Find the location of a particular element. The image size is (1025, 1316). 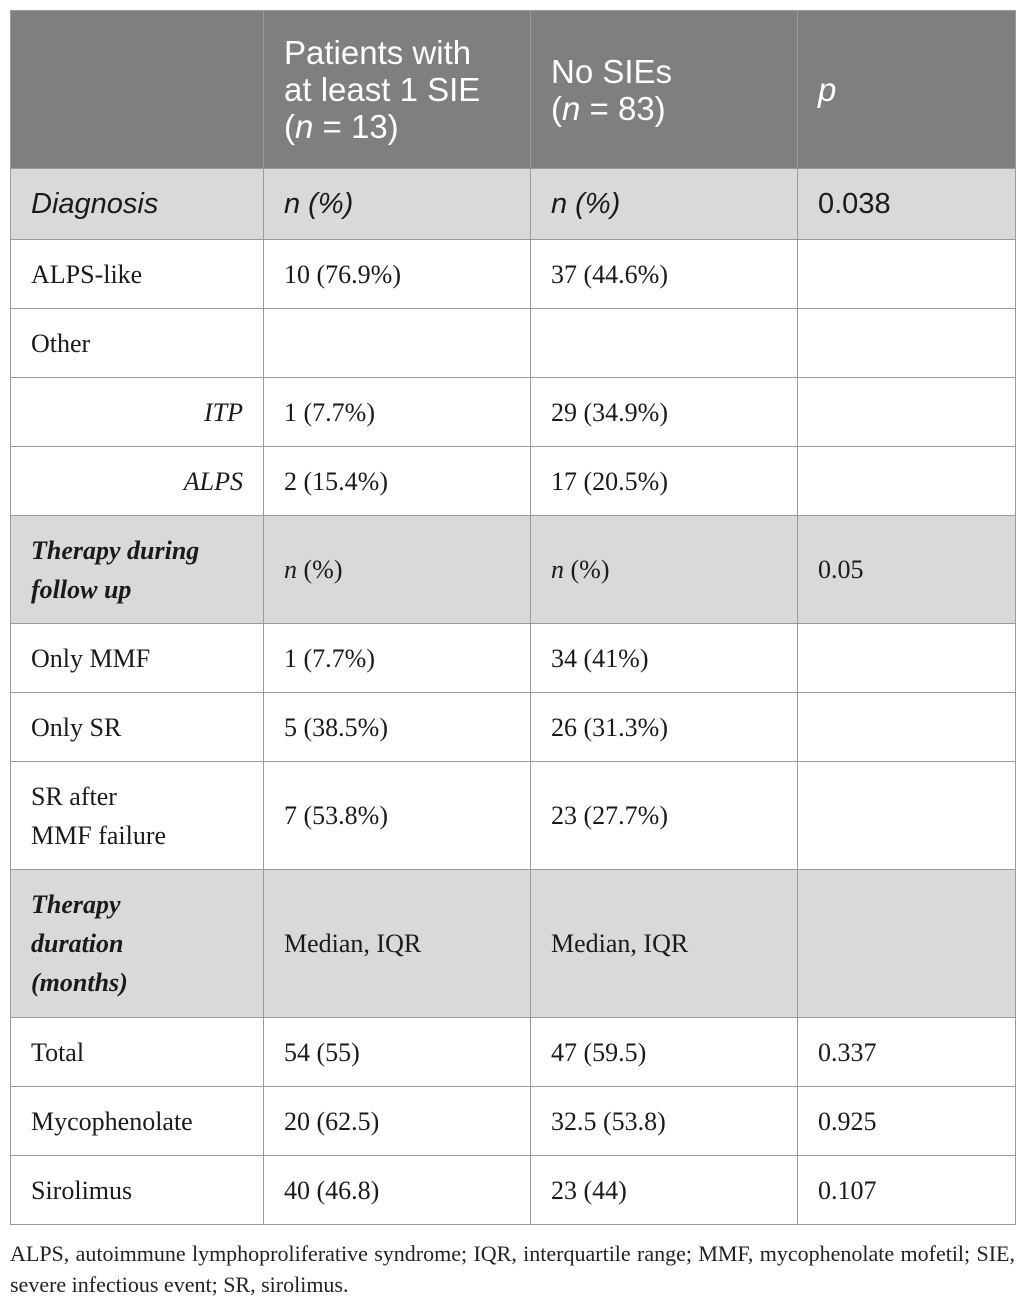

table-cell: 0.925 is located at coordinates (906, 1121).